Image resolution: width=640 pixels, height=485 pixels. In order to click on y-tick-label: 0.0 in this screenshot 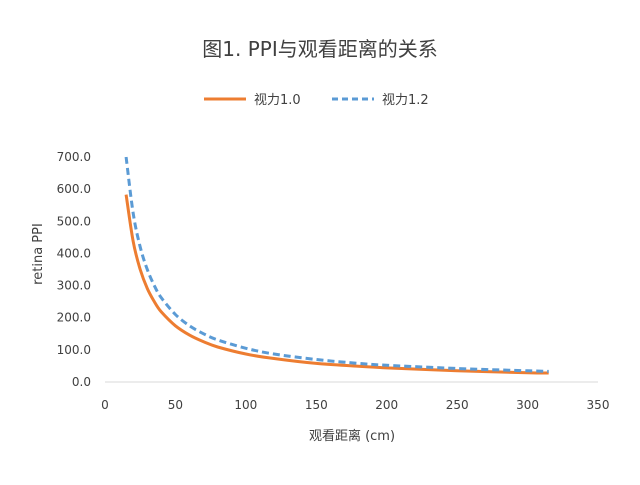, I will do `click(81, 382)`.